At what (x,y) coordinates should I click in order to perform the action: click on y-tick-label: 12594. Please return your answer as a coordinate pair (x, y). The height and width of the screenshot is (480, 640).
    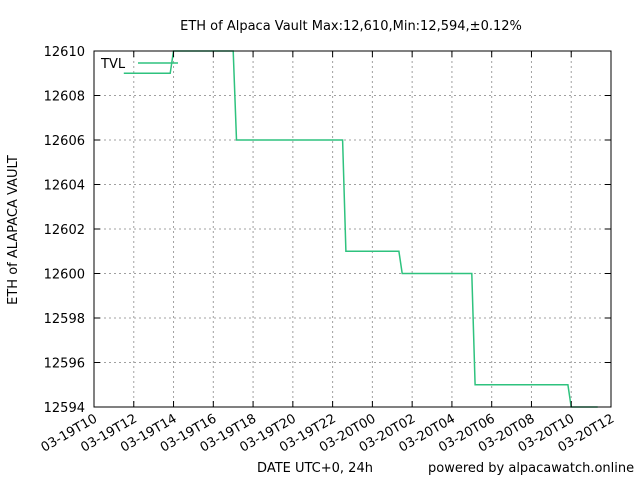
    Looking at the image, I should click on (64, 408).